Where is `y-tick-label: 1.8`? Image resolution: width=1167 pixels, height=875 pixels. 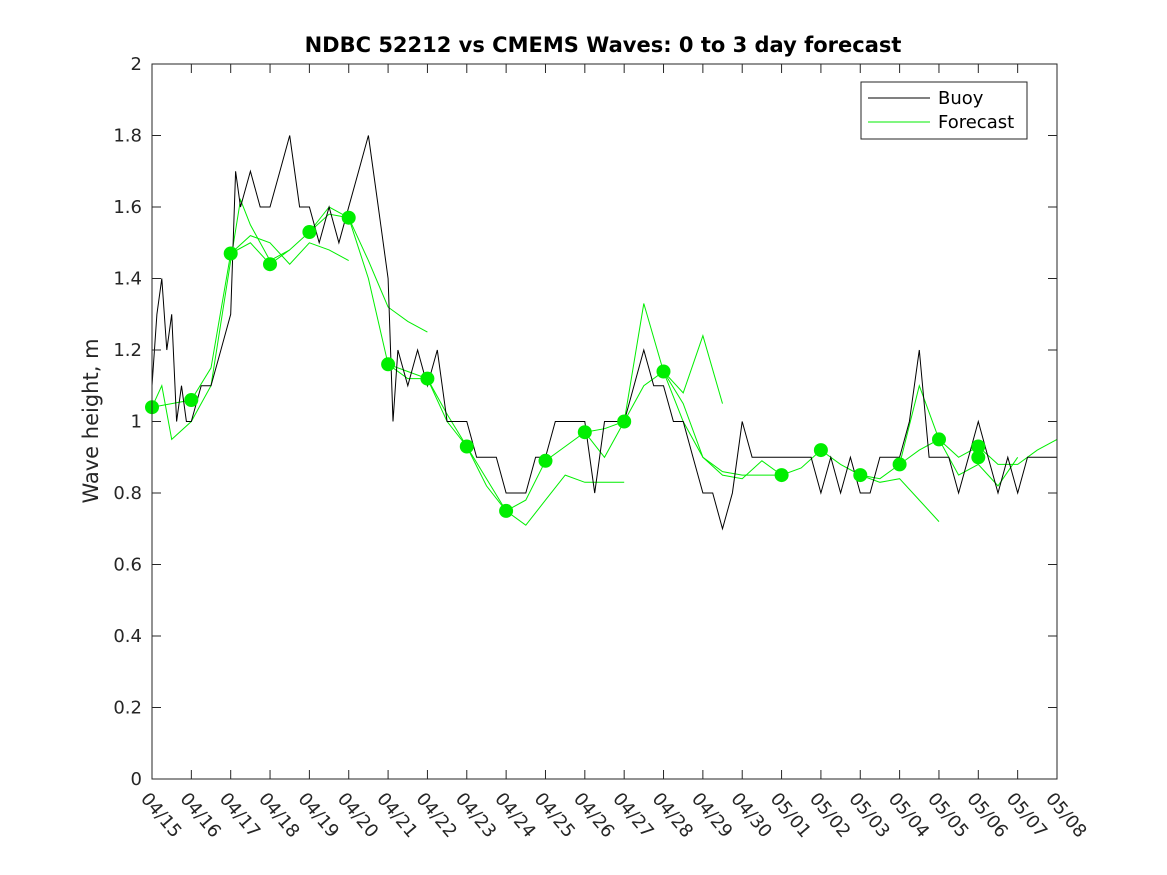 y-tick-label: 1.8 is located at coordinates (127, 136).